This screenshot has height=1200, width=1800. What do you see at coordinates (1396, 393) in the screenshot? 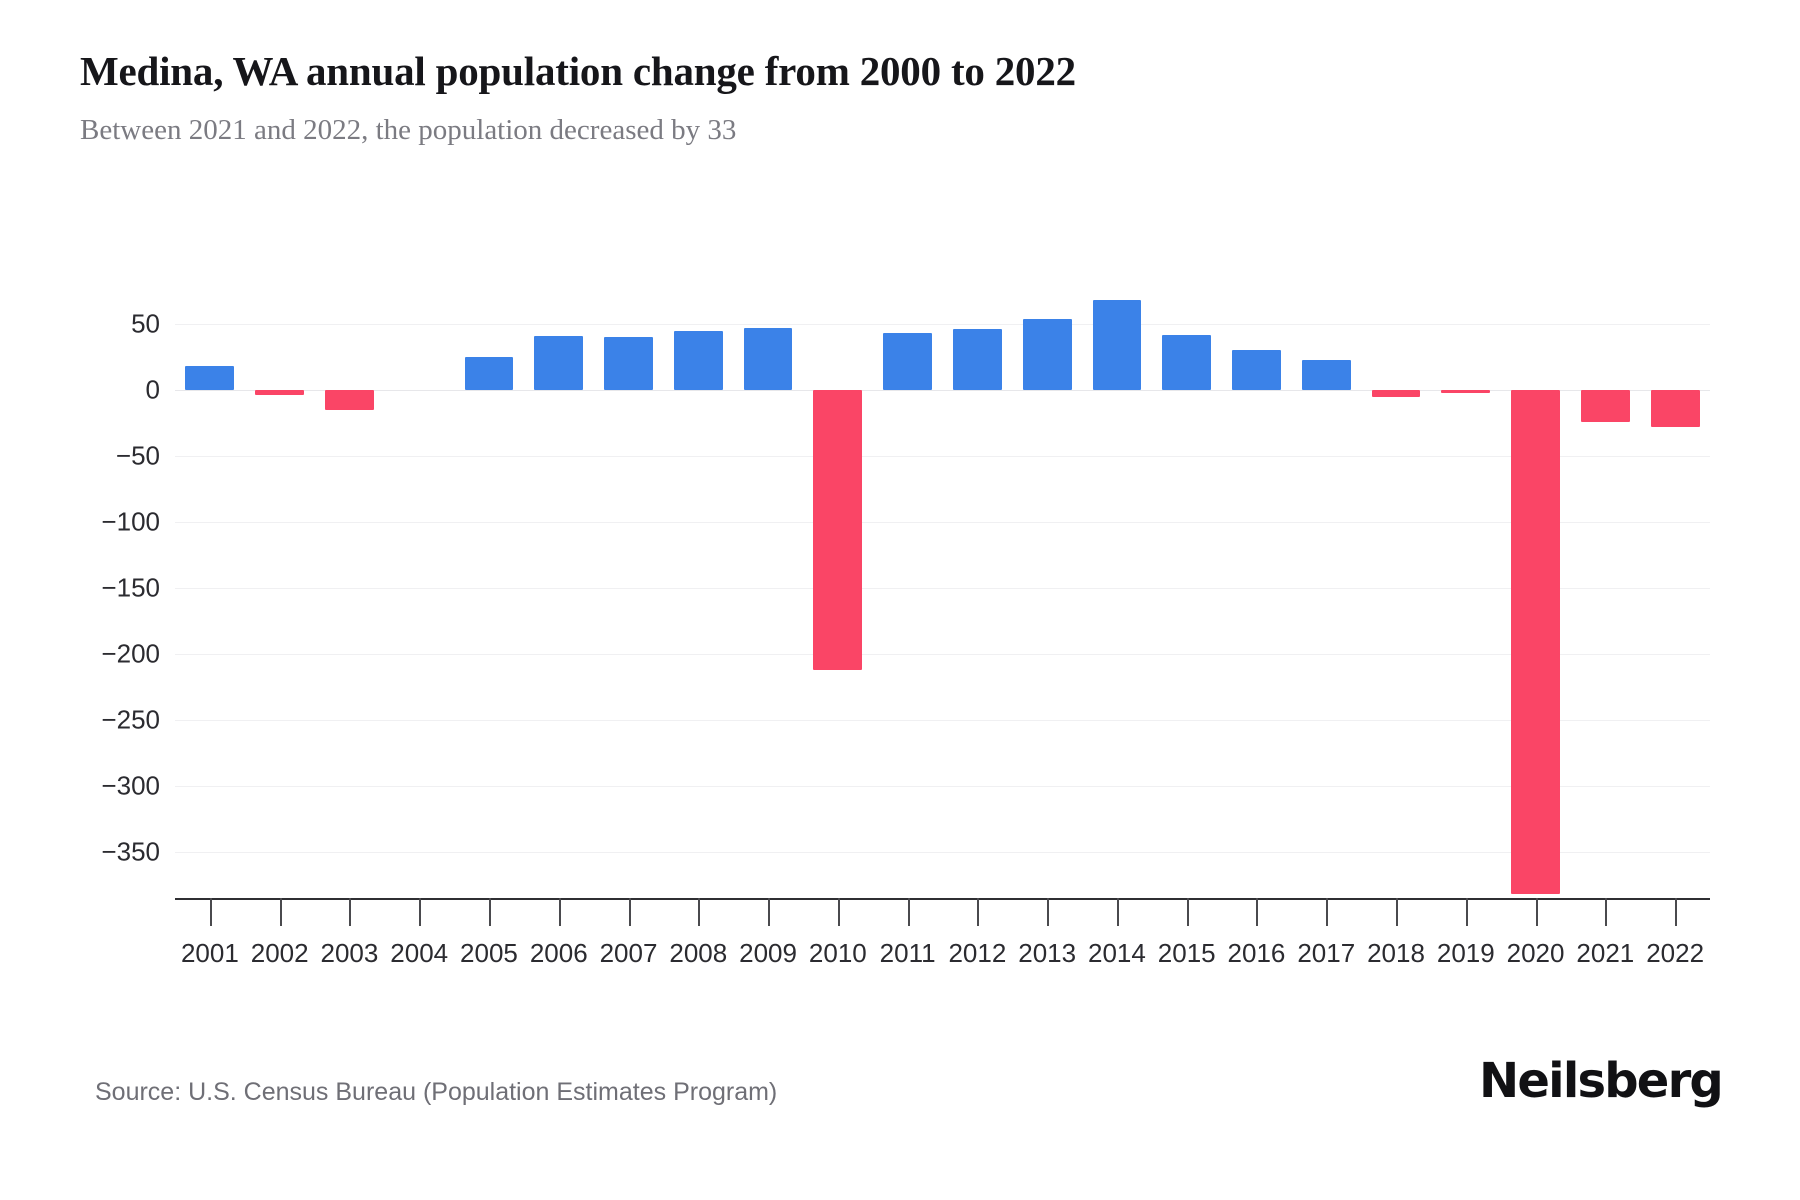
I see `bar-2018` at bounding box center [1396, 393].